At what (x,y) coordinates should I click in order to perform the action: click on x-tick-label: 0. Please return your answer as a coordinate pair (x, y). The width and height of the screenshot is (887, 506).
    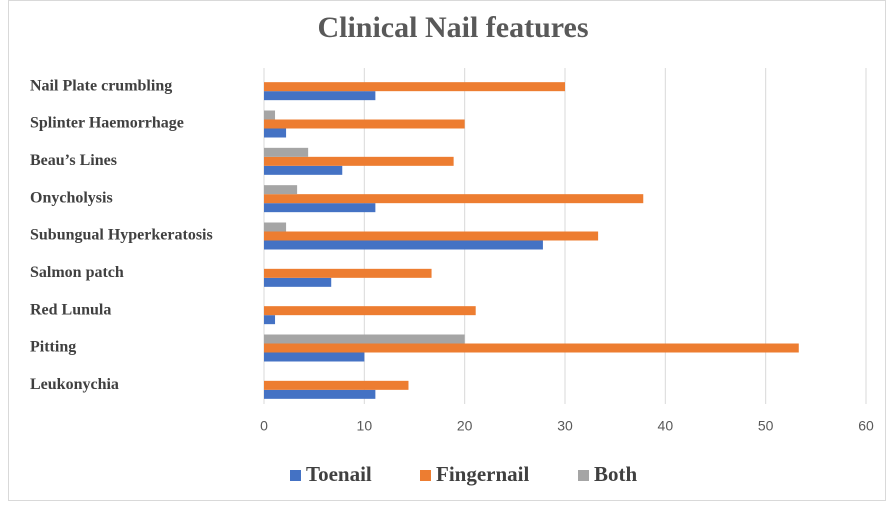
    Looking at the image, I should click on (264, 426).